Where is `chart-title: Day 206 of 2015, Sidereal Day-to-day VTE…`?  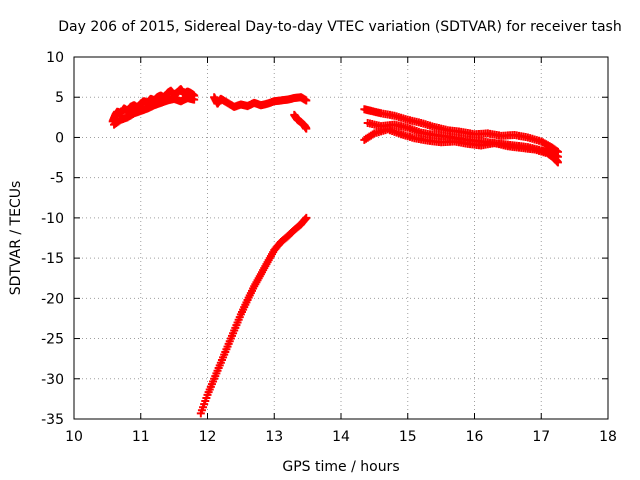 chart-title: Day 206 of 2015, Sidereal Day-to-day VTE… is located at coordinates (339, 27).